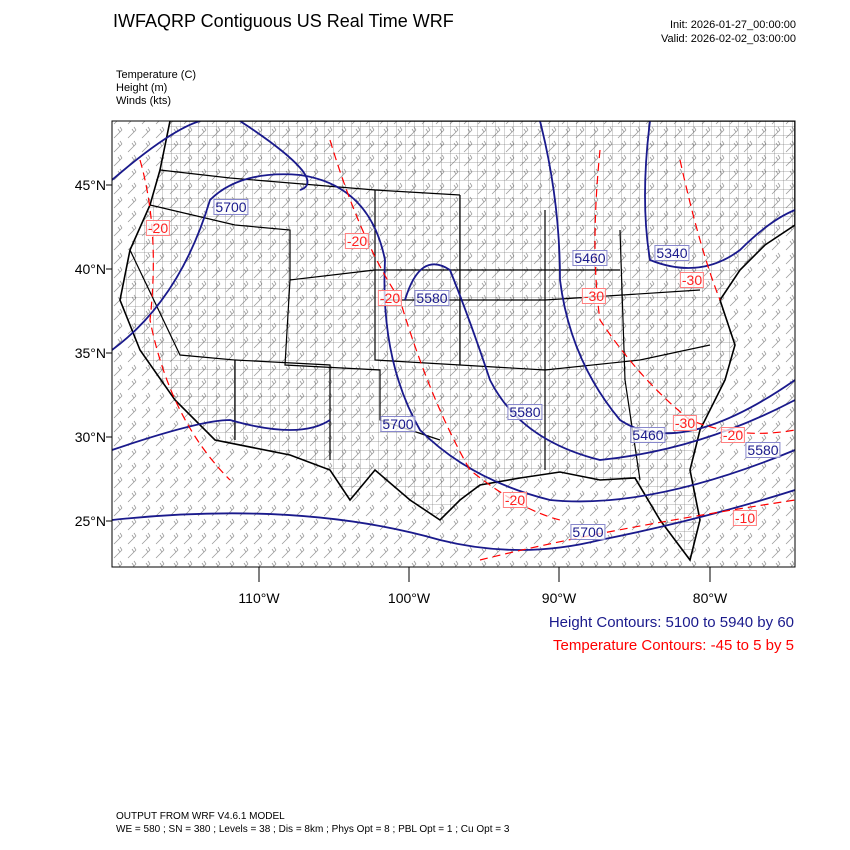 The image size is (850, 850). Describe the element at coordinates (90, 521) in the screenshot. I see `lat-label: 25°N` at that location.